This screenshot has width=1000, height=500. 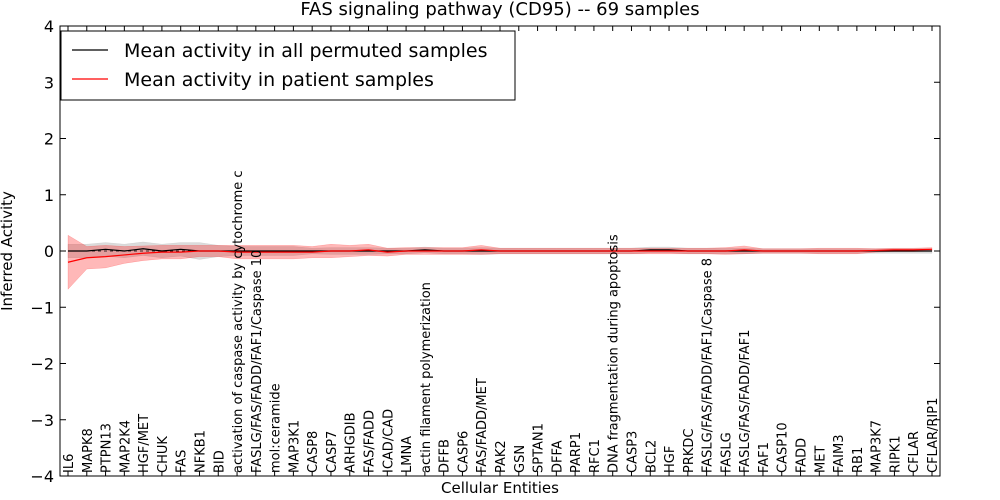 What do you see at coordinates (895, 454) in the screenshot?
I see `x-tick-label: RIPK1` at bounding box center [895, 454].